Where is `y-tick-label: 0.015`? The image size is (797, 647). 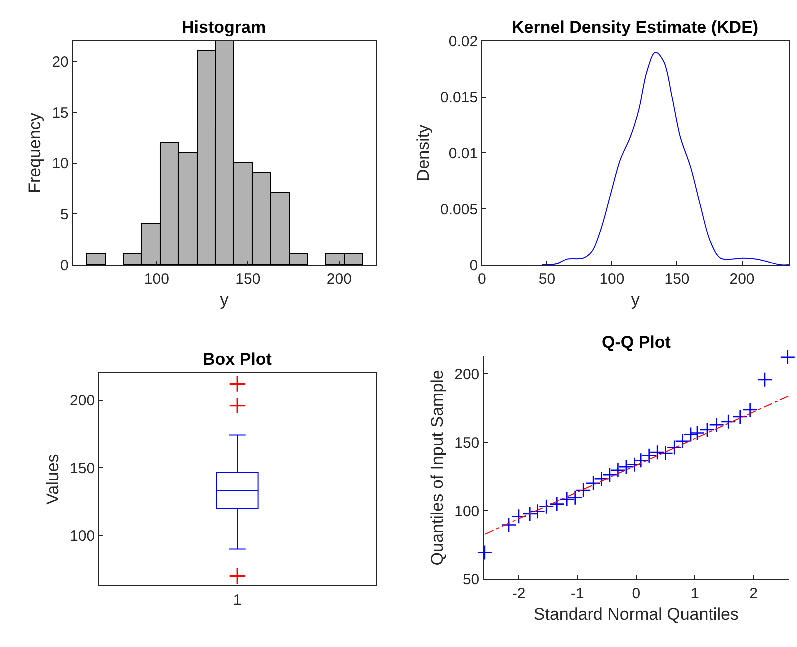 y-tick-label: 0.015 is located at coordinates (459, 98).